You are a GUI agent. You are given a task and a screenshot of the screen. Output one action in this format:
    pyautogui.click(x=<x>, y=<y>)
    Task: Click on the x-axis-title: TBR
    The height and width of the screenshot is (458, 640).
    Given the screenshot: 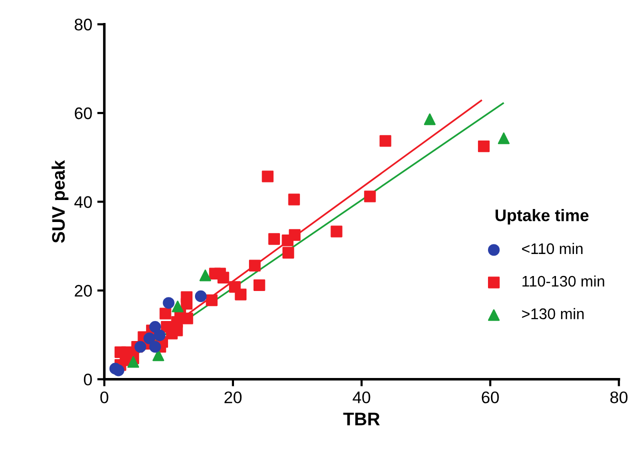 What is the action you would take?
    pyautogui.click(x=361, y=419)
    